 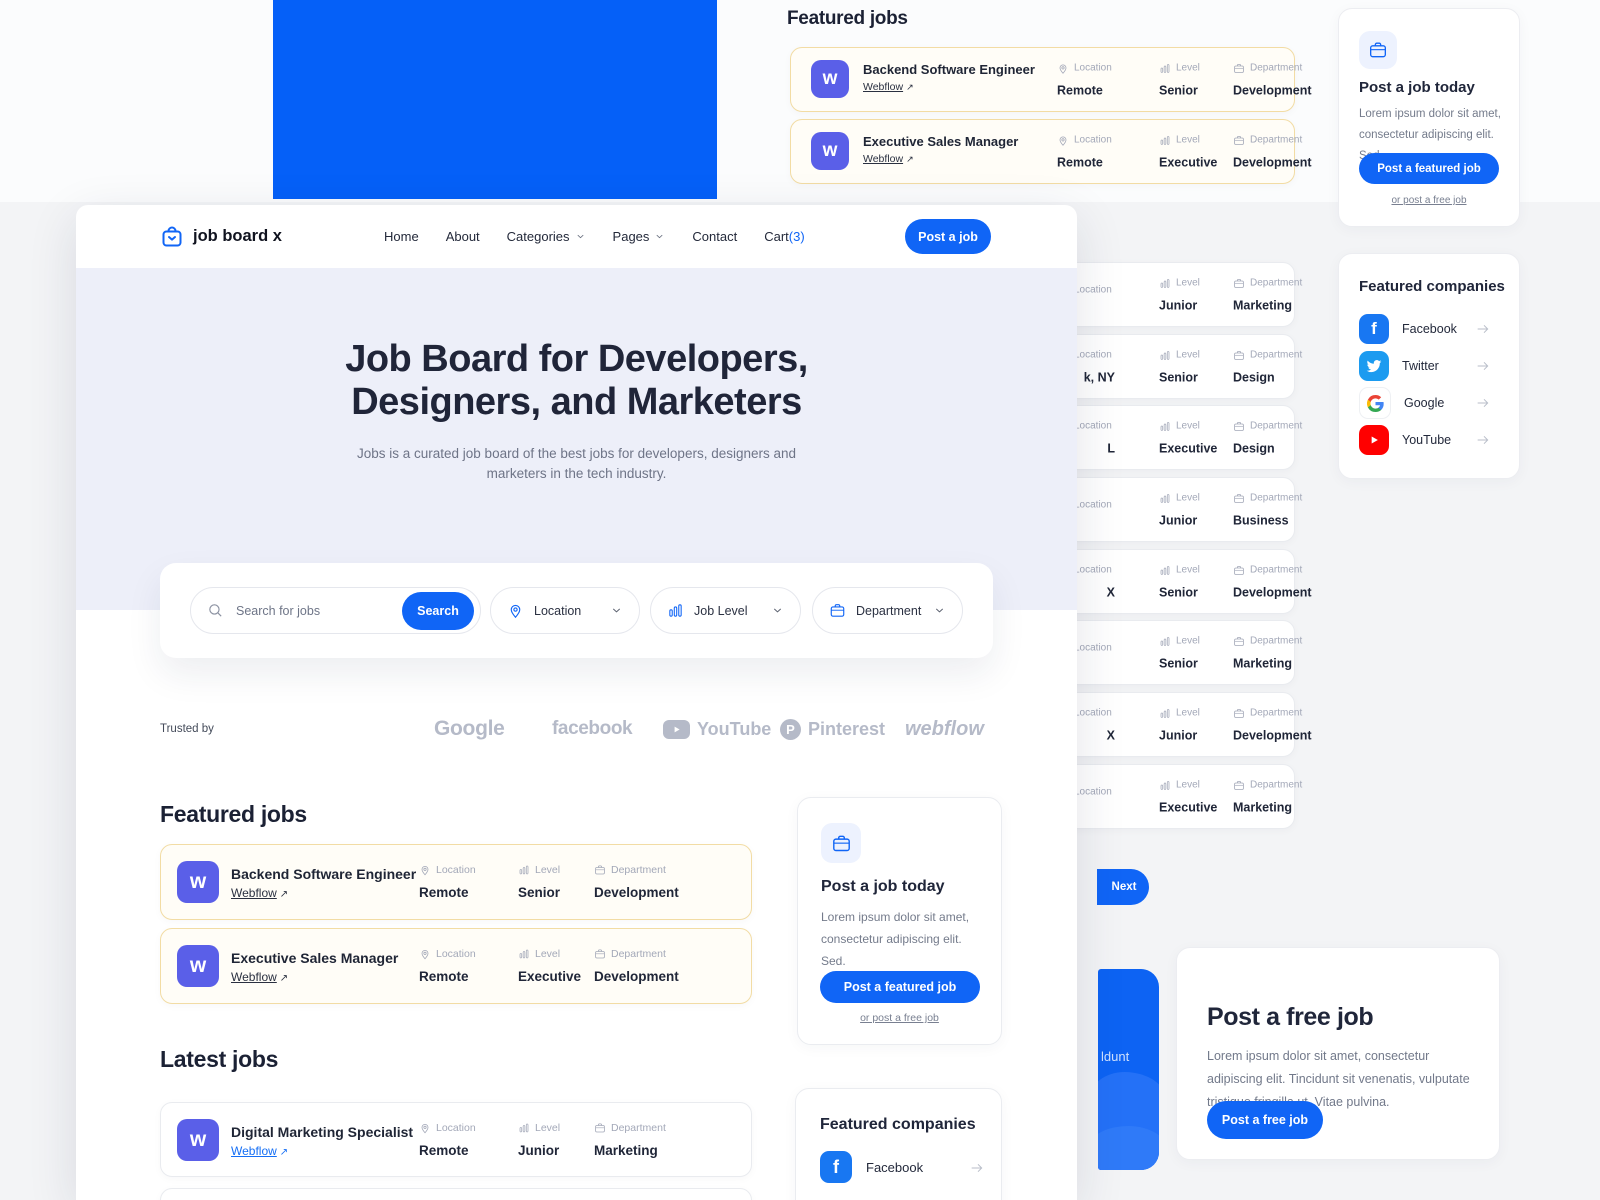 I want to click on job-title: Digital Marketing Specialist, so click(x=322, y=1132).